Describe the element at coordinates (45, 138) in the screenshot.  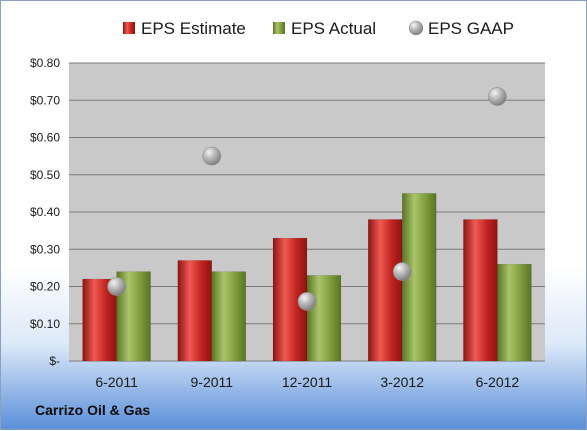
I see `y-tick-label: $0.60` at that location.